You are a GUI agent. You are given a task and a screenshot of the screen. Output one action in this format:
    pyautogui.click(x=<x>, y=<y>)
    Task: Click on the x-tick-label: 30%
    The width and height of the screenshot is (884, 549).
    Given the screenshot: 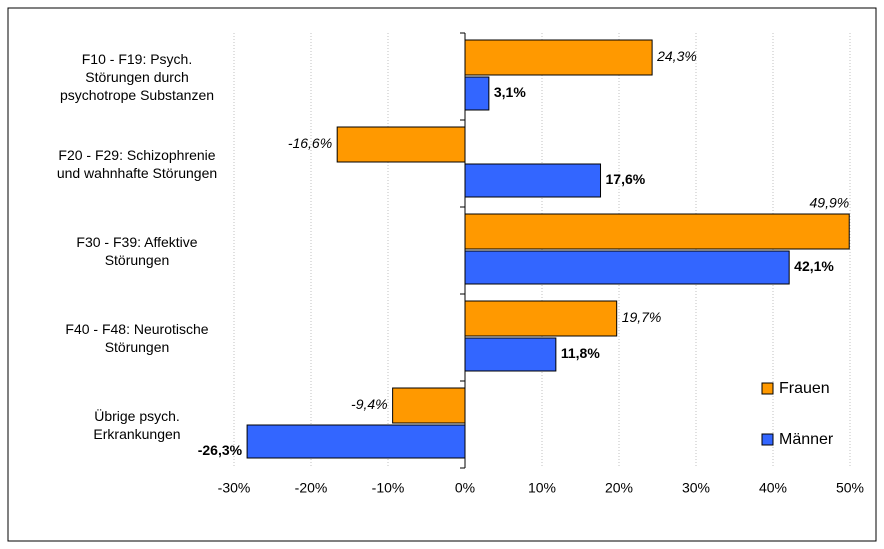 What is the action you would take?
    pyautogui.click(x=696, y=488)
    